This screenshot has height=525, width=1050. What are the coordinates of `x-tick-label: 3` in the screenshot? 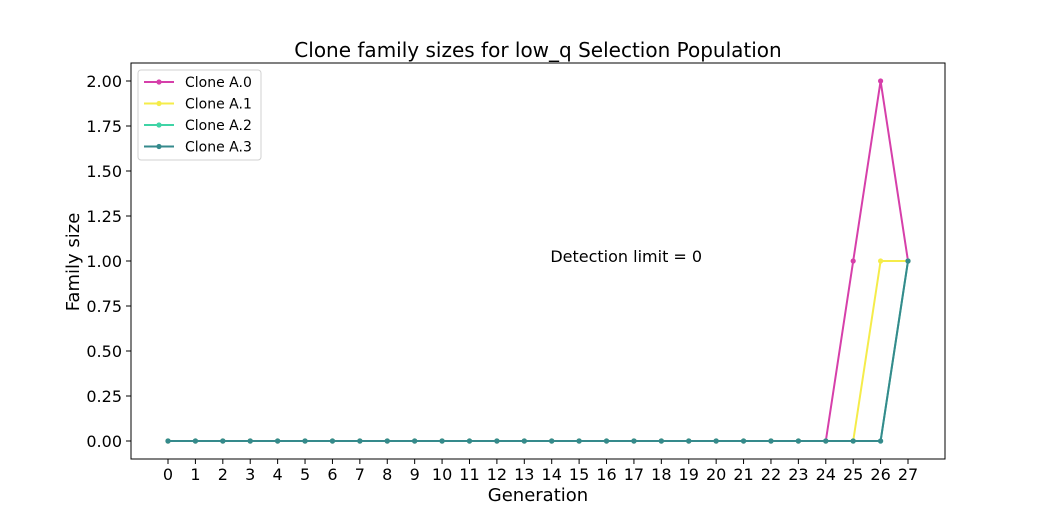 It's located at (250, 474).